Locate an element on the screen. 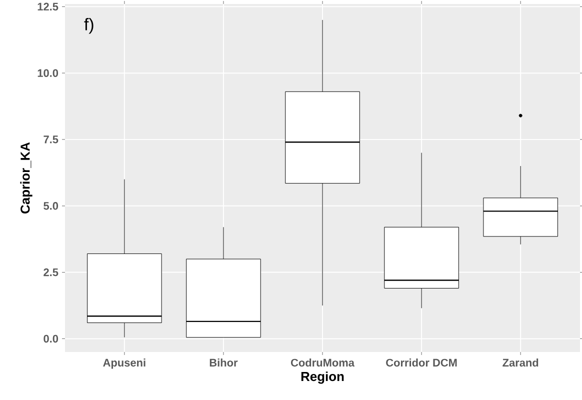 Image resolution: width=582 pixels, height=400 pixels. y-tick-label: 5.0 is located at coordinates (51, 206).